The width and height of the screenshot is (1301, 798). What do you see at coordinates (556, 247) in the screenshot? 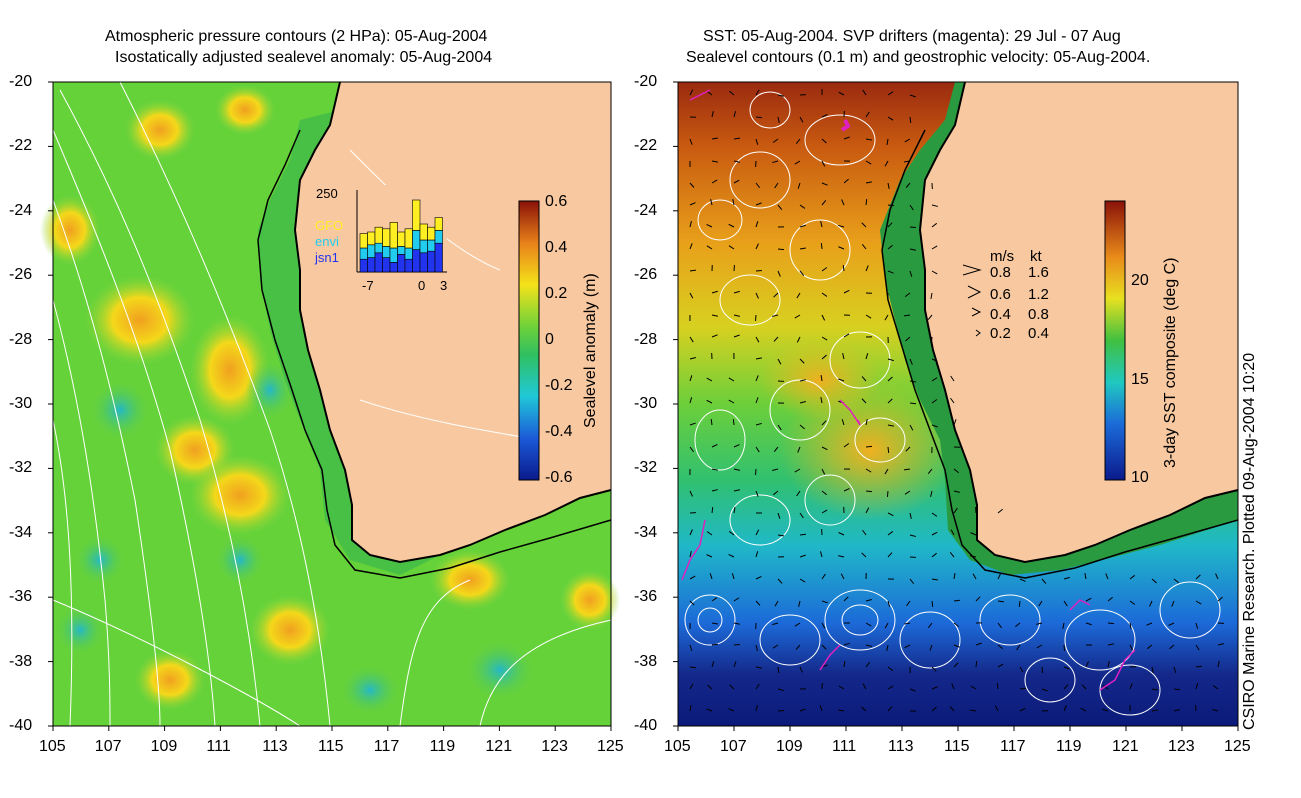
I see `anomaly-tick-1: 0.4` at bounding box center [556, 247].